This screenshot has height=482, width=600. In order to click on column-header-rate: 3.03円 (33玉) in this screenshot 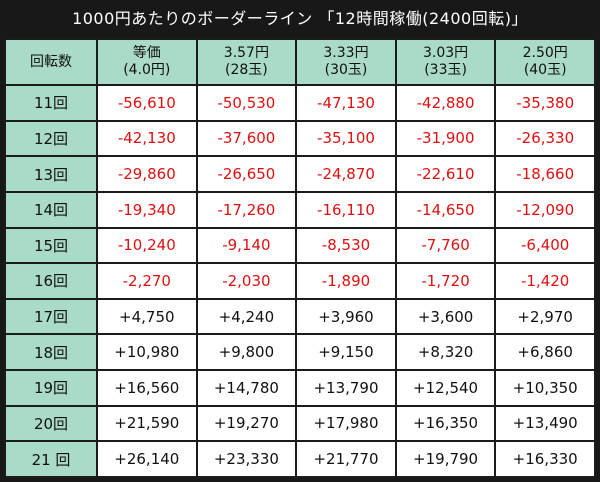, I will do `click(445, 62)`.